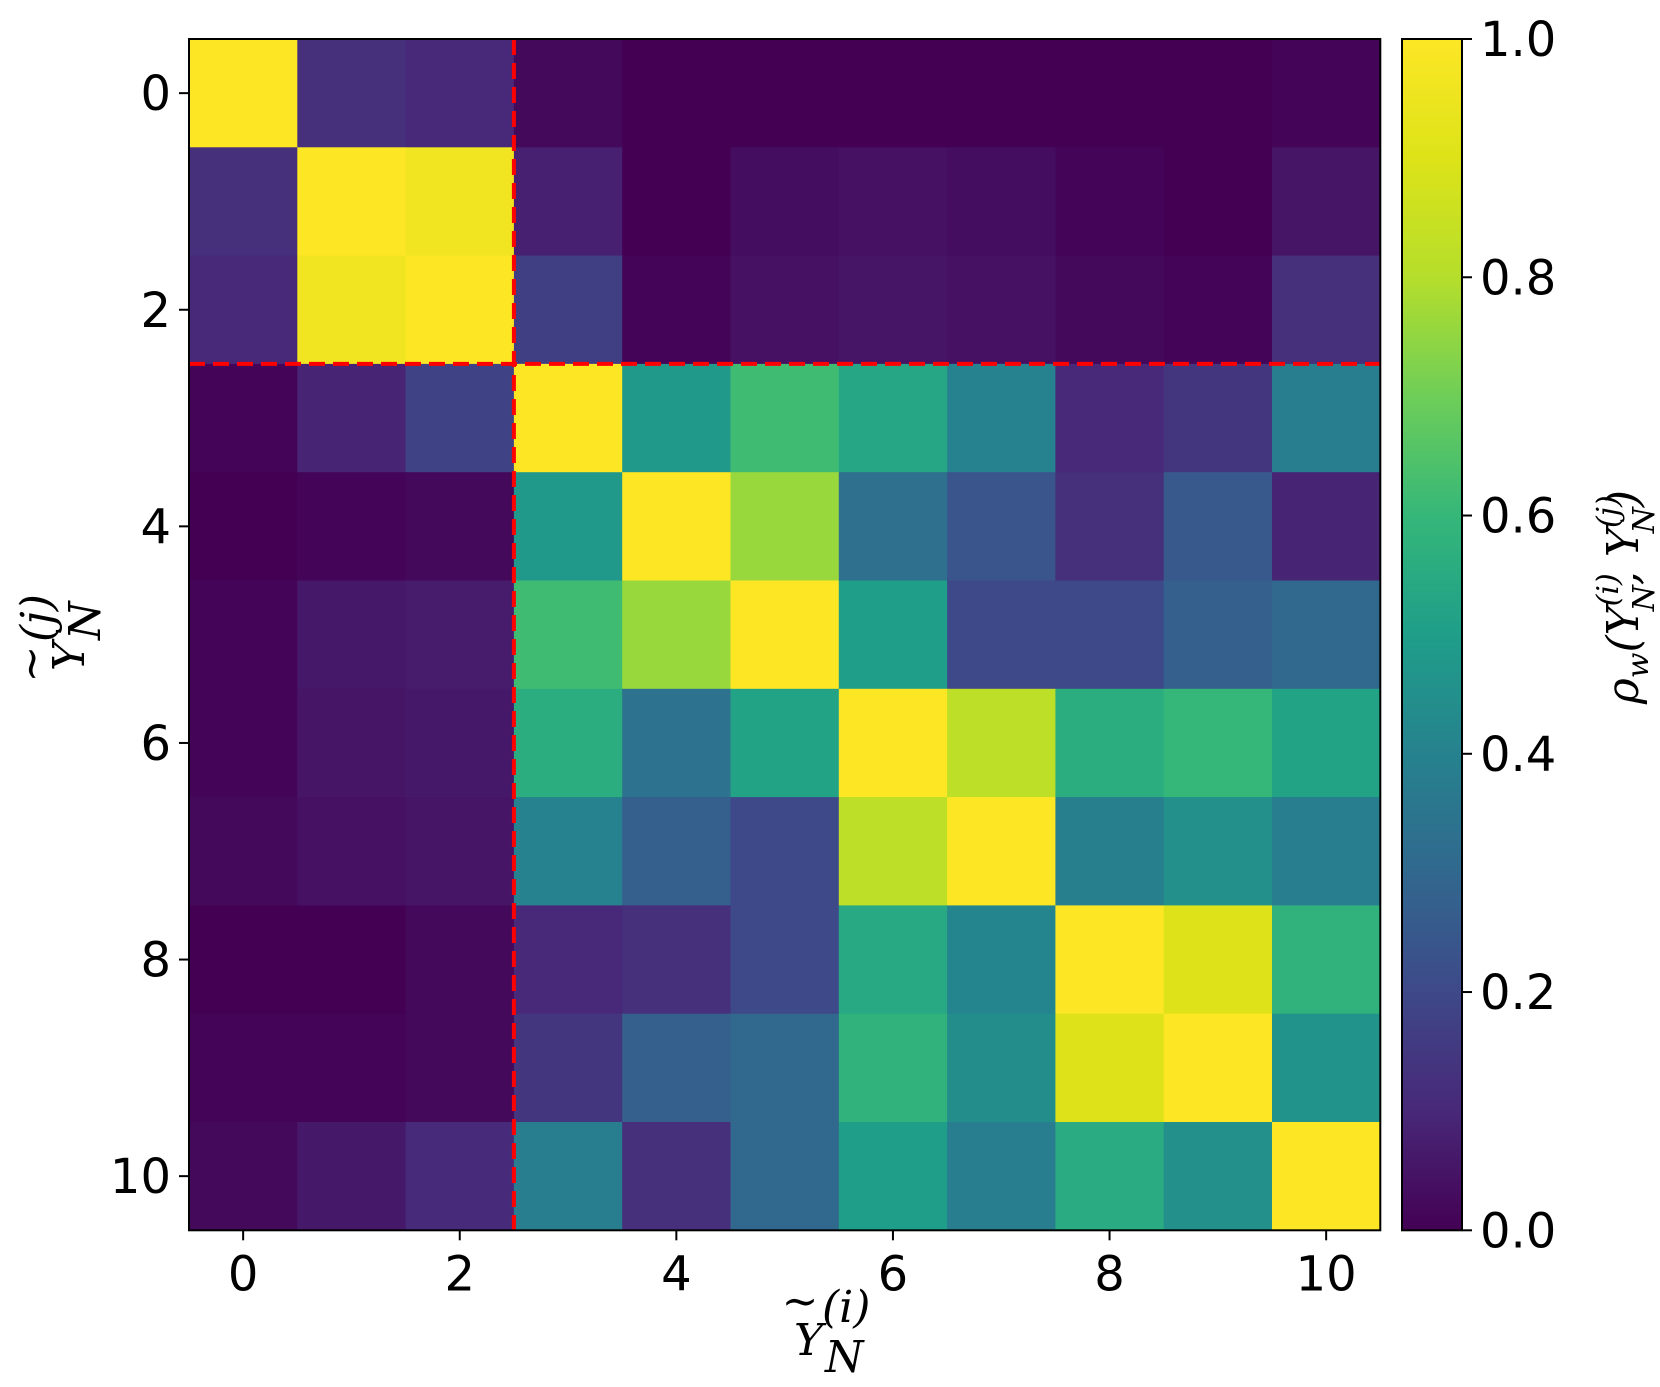 The height and width of the screenshot is (1387, 1660). Describe the element at coordinates (1623, 691) in the screenshot. I see `cbar-label-prefix: ρ` at that location.